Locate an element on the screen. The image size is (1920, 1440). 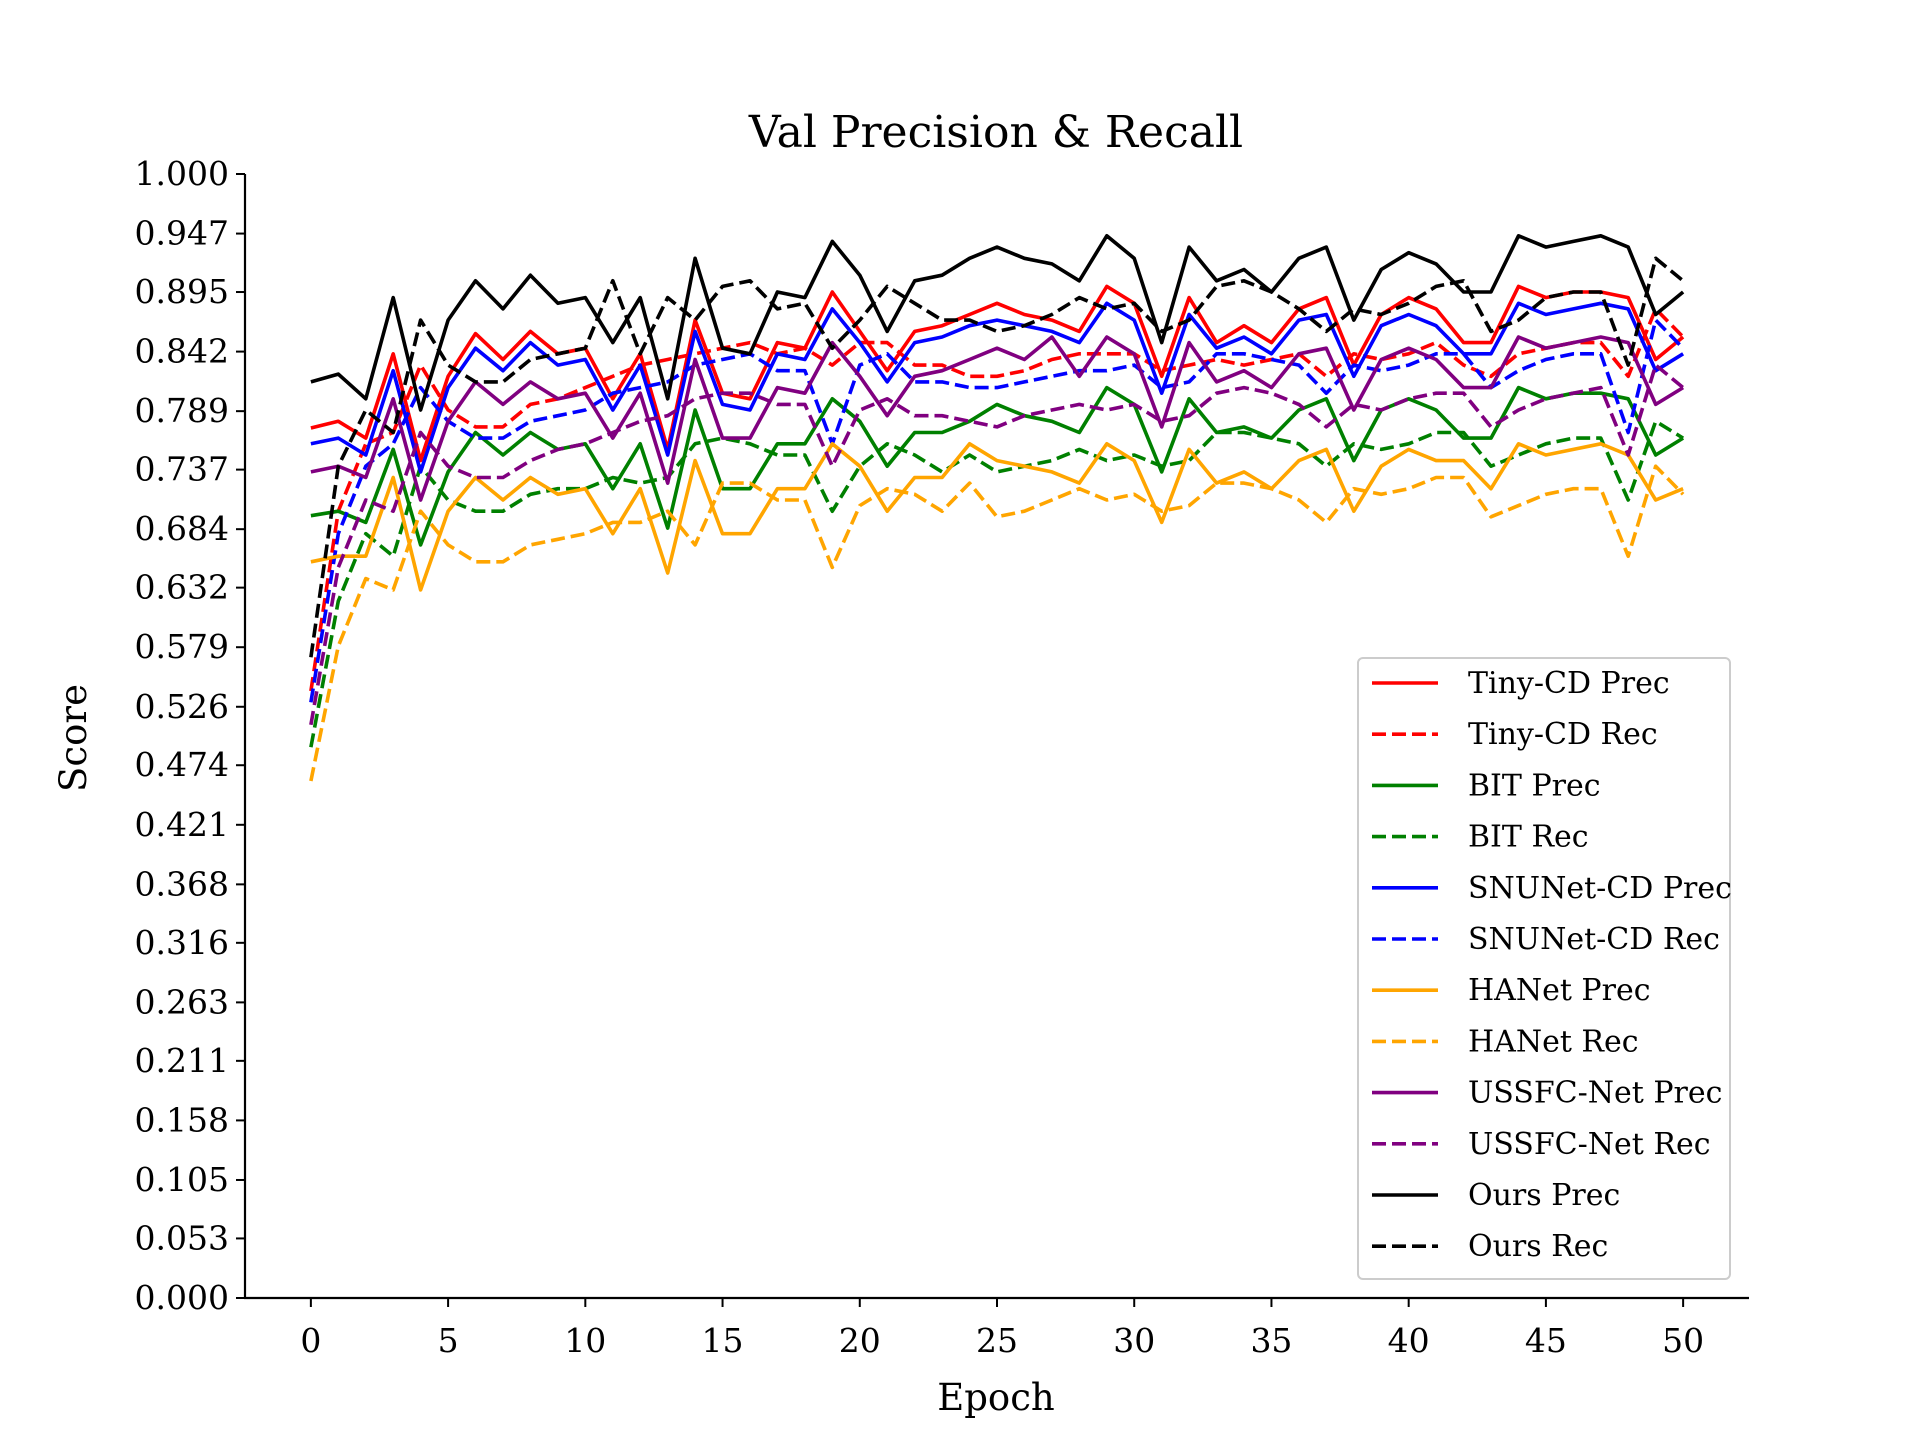
x-axis-label: Epoch is located at coordinates (996, 1397).